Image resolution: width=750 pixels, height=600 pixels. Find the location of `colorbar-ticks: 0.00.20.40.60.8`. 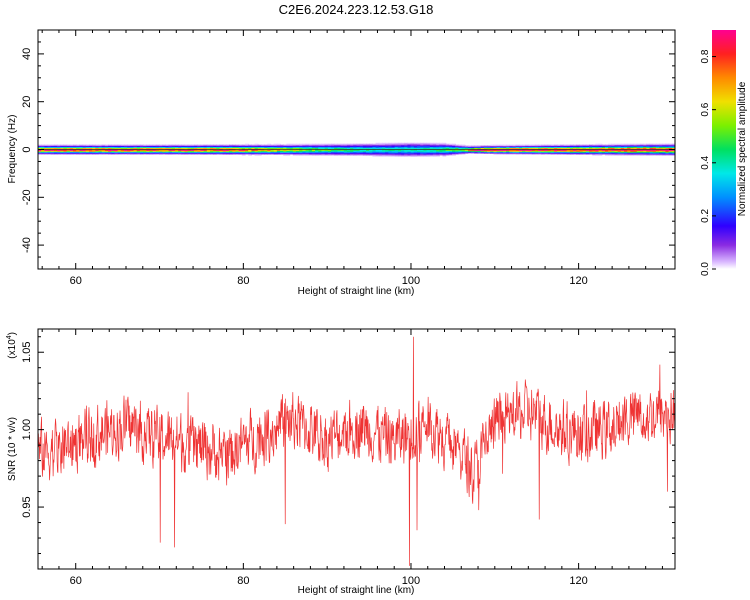

colorbar-ticks: 0.00.20.40.60.8 is located at coordinates (708, 162).